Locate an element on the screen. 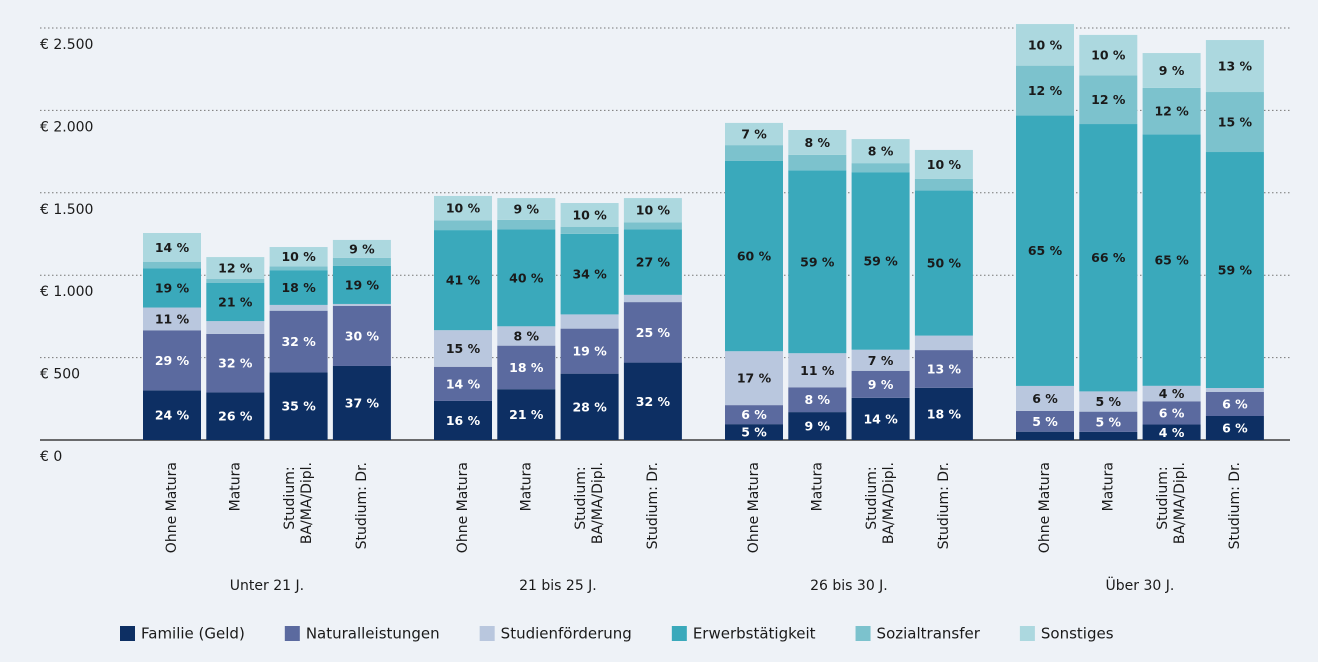  group-label: 26 bis 30 J. is located at coordinates (849, 586).